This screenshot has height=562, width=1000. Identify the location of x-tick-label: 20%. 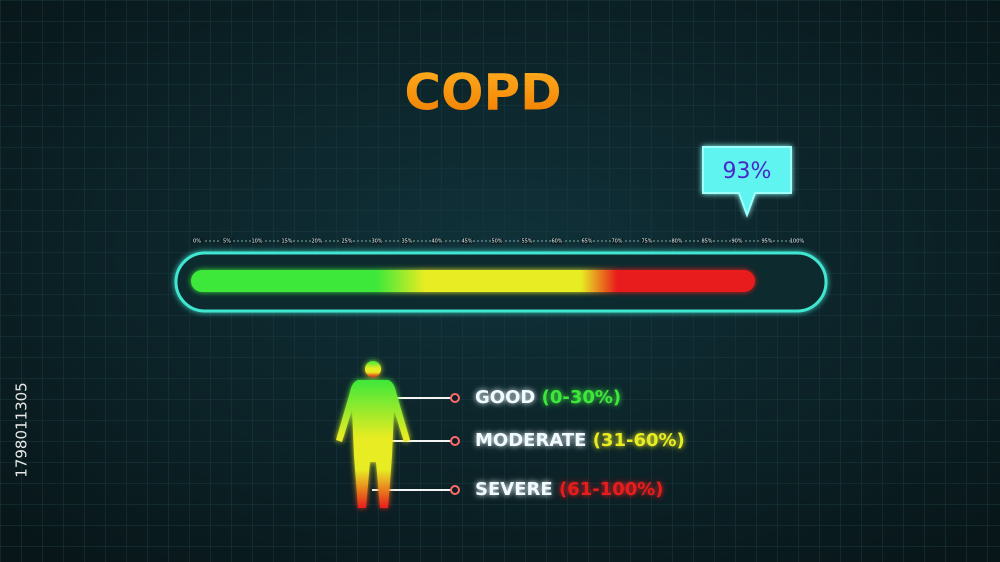
(316, 242).